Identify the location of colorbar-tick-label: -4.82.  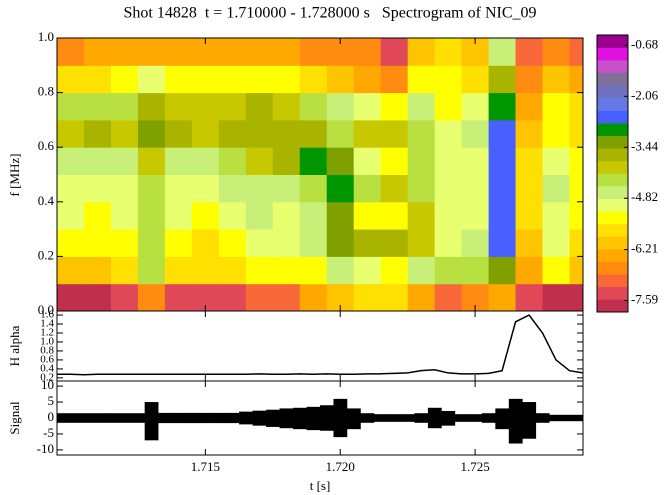
(644, 196).